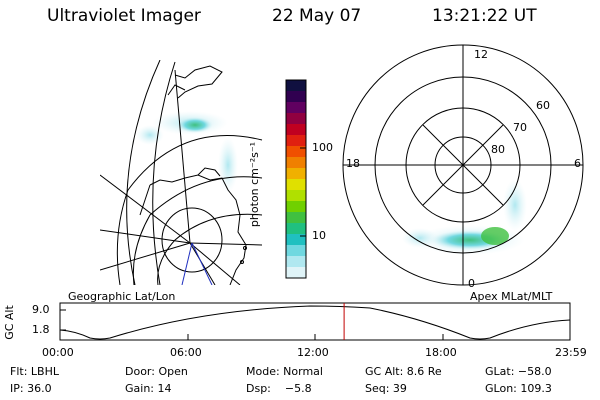 The width and height of the screenshot is (600, 400). What do you see at coordinates (518, 388) in the screenshot?
I see `glon-info: GLon: 109.3` at bounding box center [518, 388].